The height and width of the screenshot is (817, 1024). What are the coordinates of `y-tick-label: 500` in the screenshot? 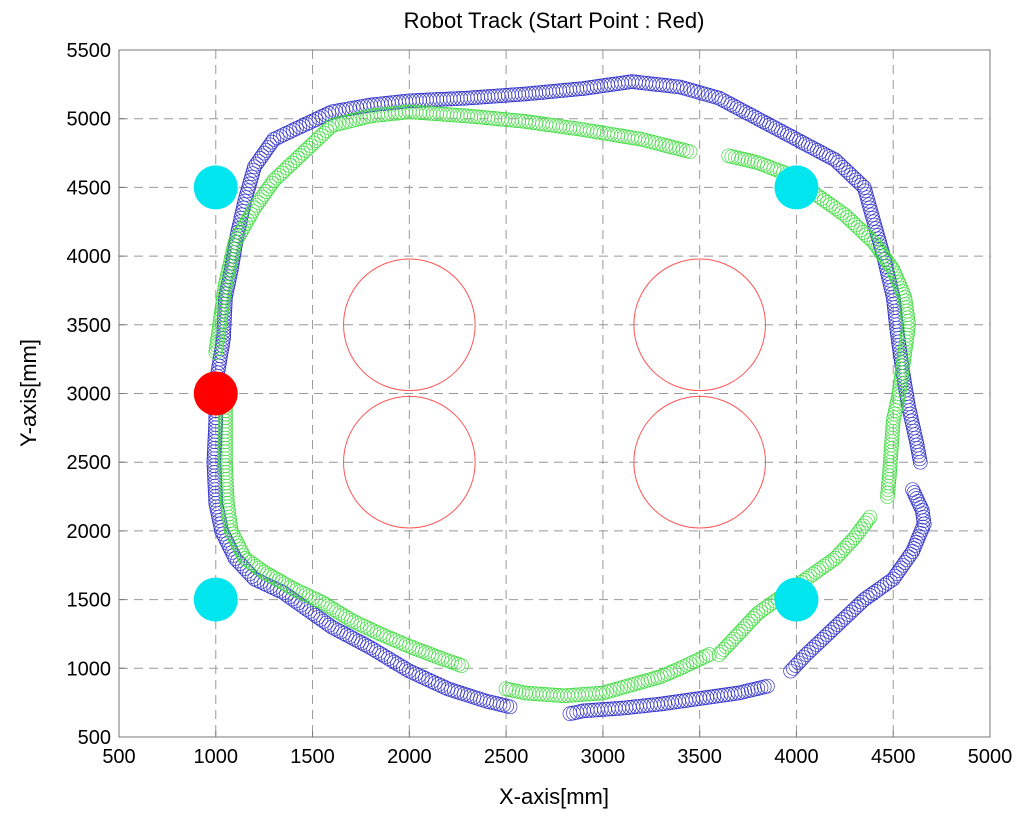 It's located at (94, 738).